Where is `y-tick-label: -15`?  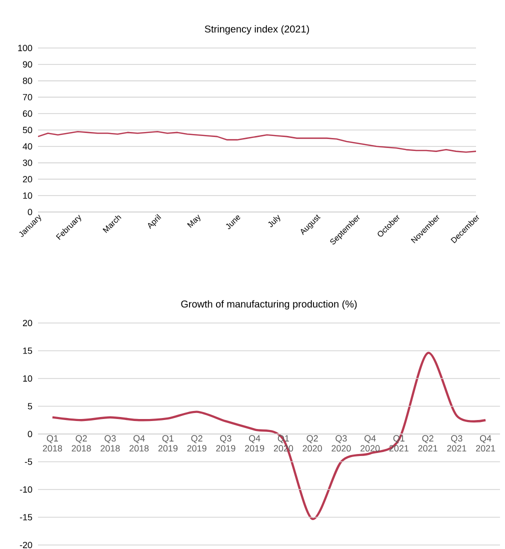 y-tick-label: -15 is located at coordinates (26, 517).